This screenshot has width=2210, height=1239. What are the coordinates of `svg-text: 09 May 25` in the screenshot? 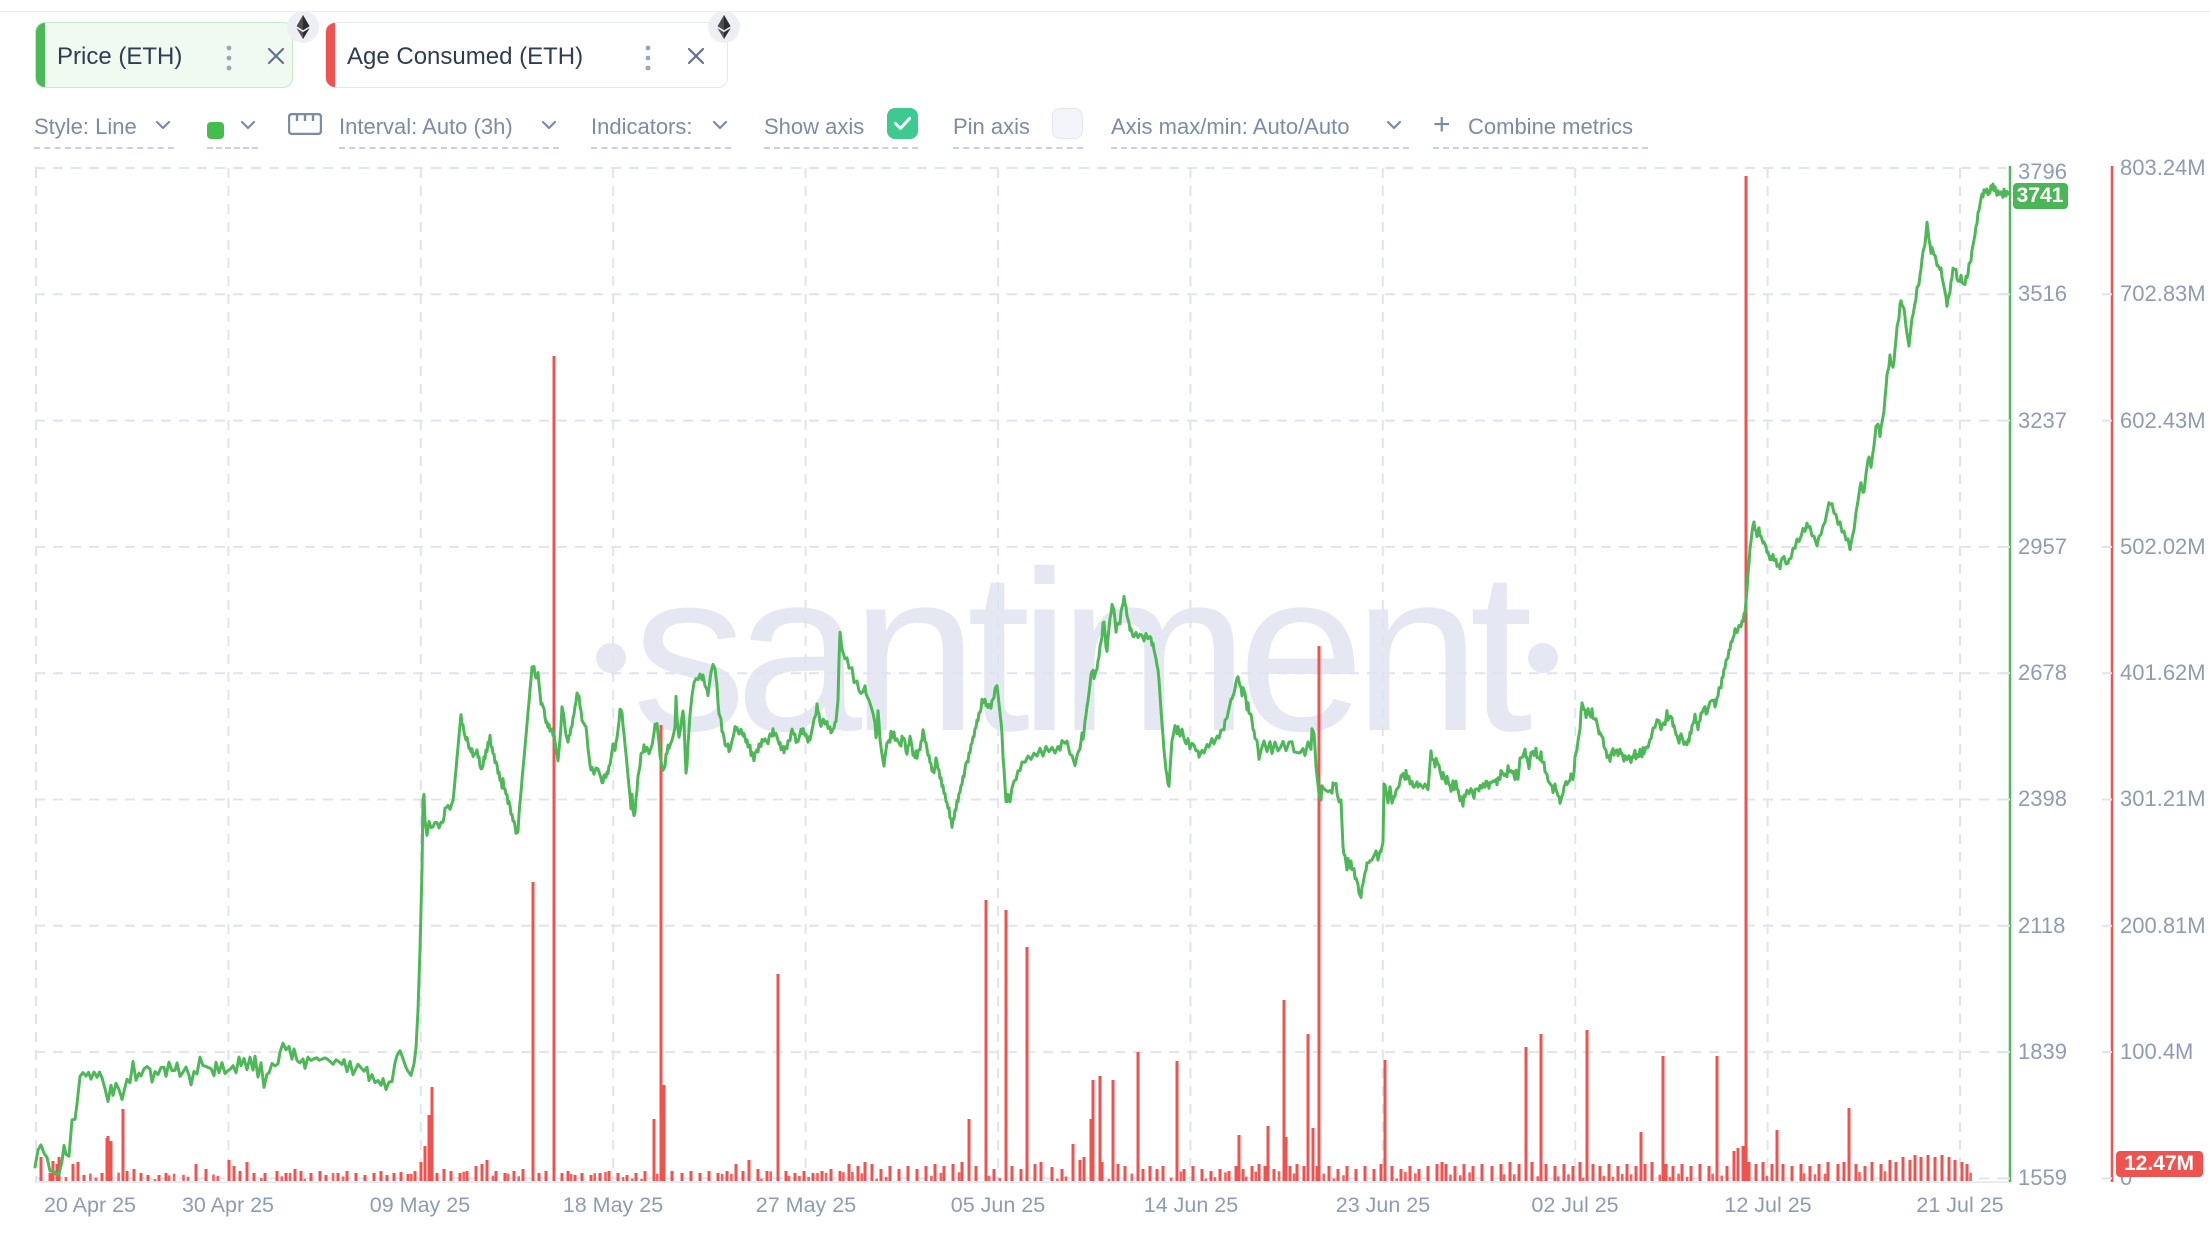 It's located at (420, 1205).